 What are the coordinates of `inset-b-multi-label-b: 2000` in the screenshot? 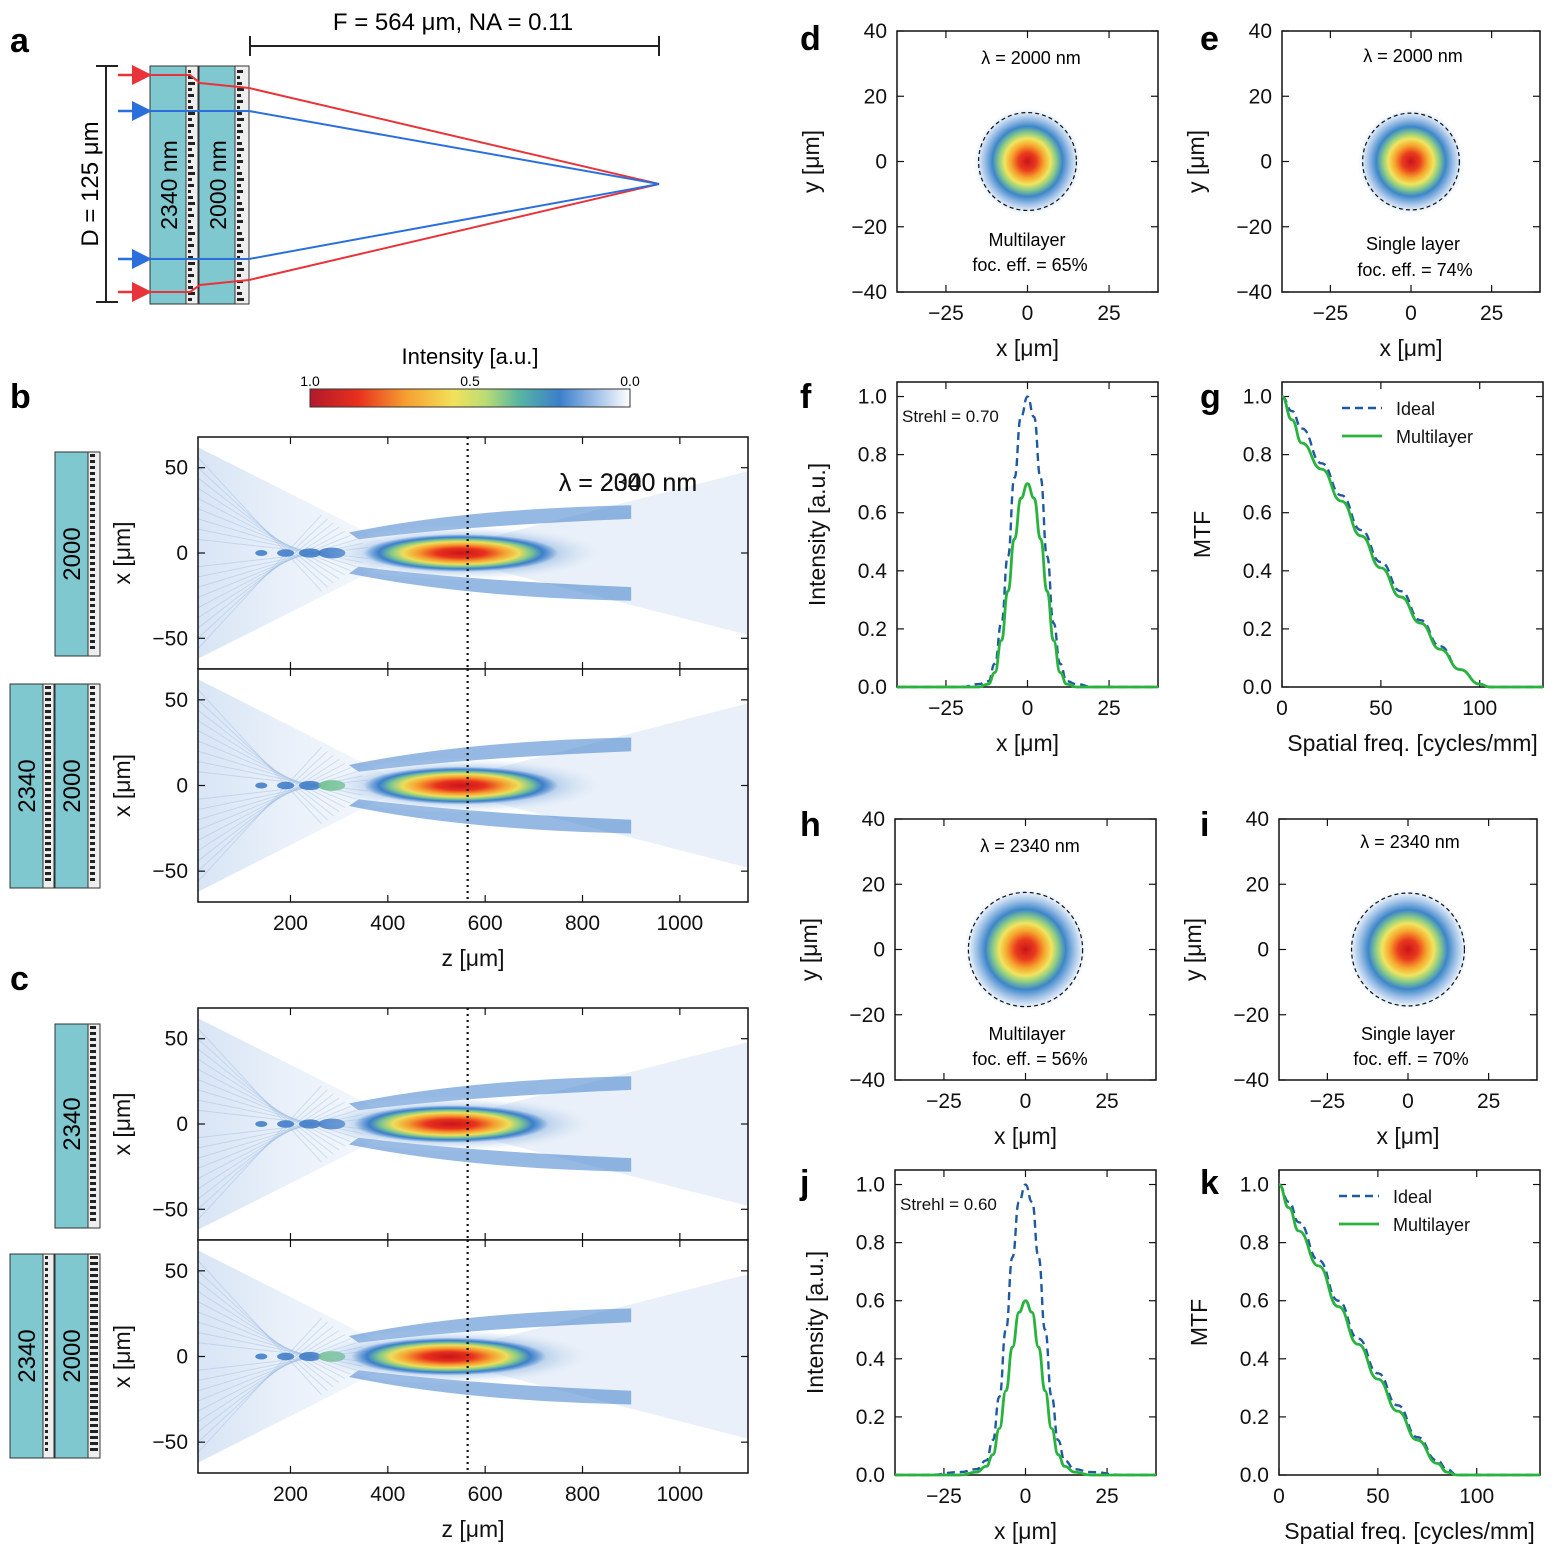 It's located at (72, 785).